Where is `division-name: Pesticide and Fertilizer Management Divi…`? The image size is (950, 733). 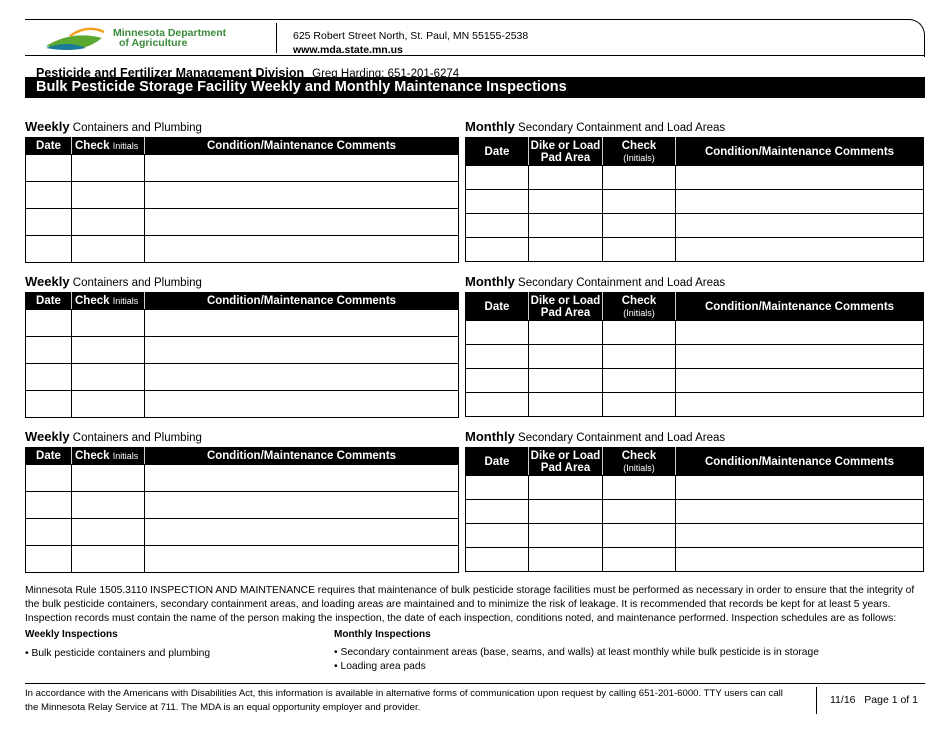
division-name: Pesticide and Fertilizer Management Divi… is located at coordinates (170, 73).